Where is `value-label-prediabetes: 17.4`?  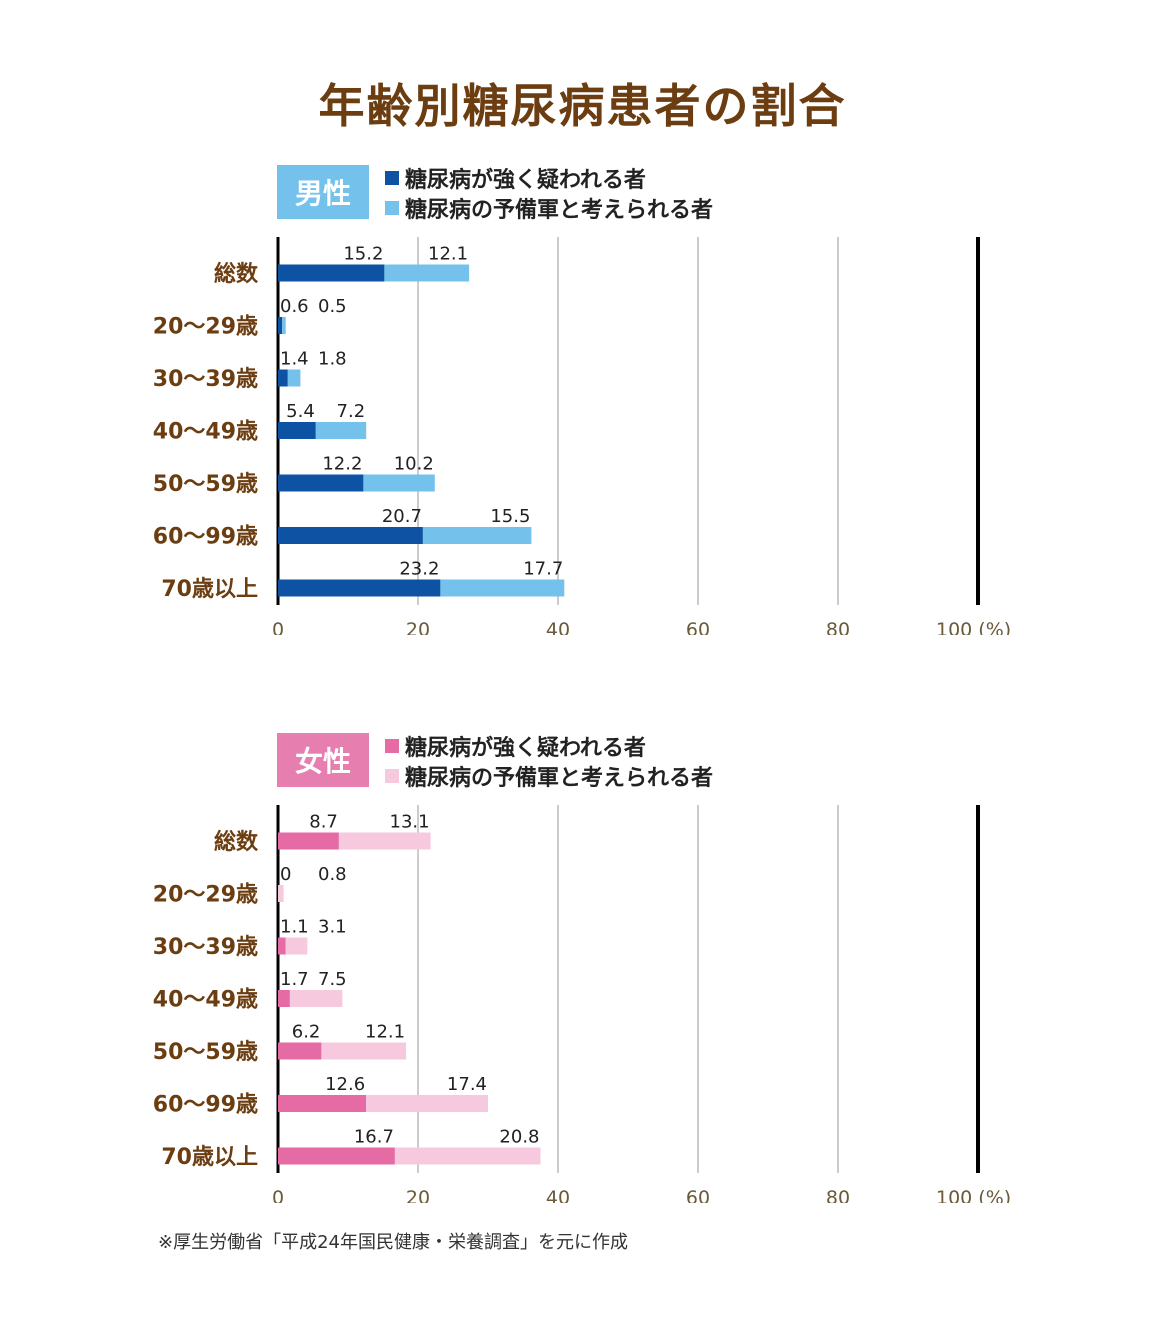
value-label-prediabetes: 17.4 is located at coordinates (467, 1084).